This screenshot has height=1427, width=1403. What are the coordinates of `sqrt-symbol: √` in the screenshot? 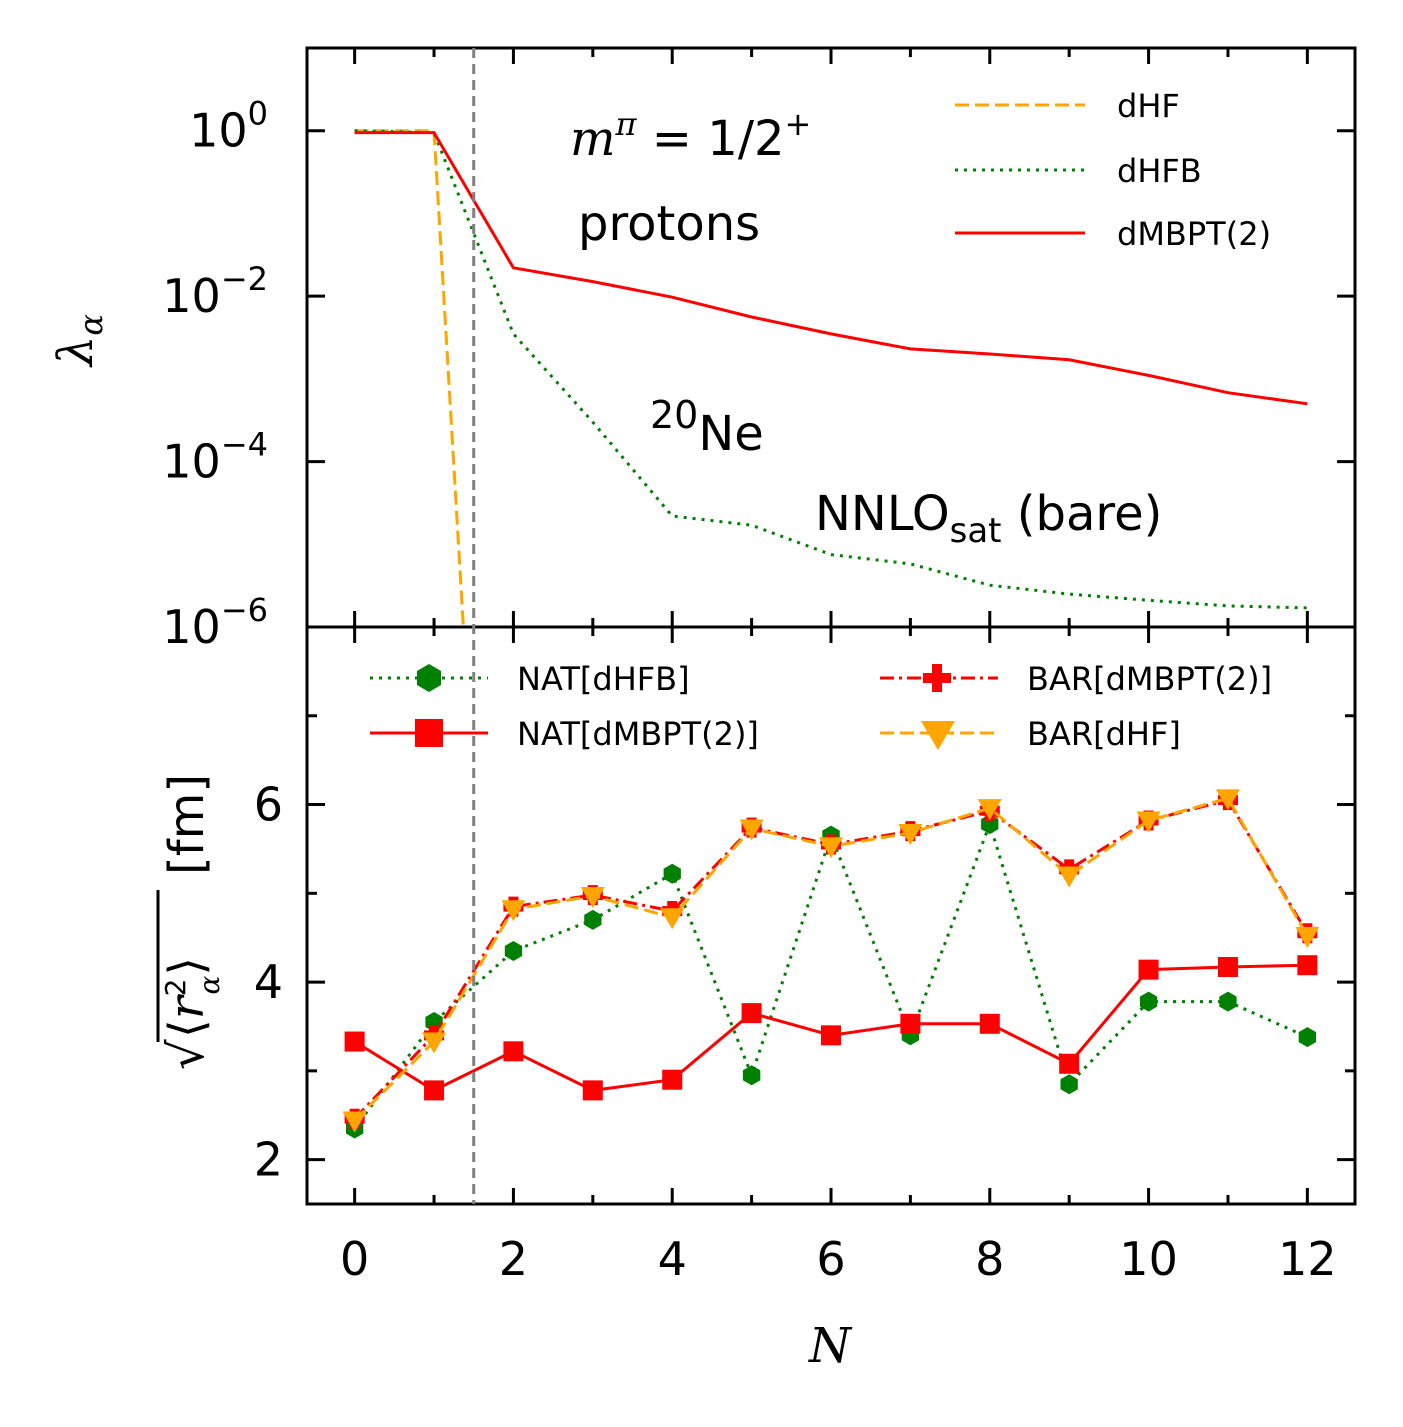 It's located at (187, 1054).